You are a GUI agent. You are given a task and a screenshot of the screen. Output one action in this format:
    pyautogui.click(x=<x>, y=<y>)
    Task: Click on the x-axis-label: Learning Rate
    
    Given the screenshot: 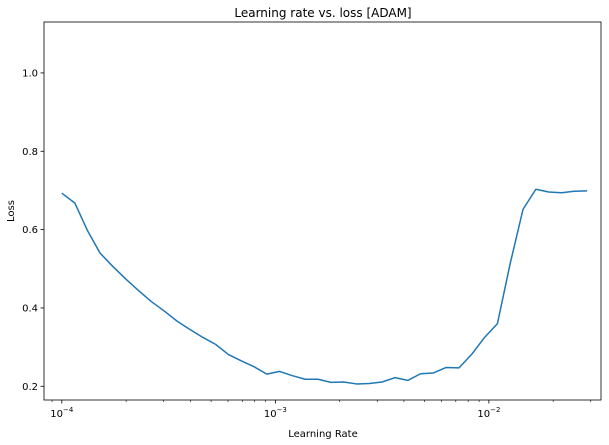 What is the action you would take?
    pyautogui.click(x=323, y=434)
    